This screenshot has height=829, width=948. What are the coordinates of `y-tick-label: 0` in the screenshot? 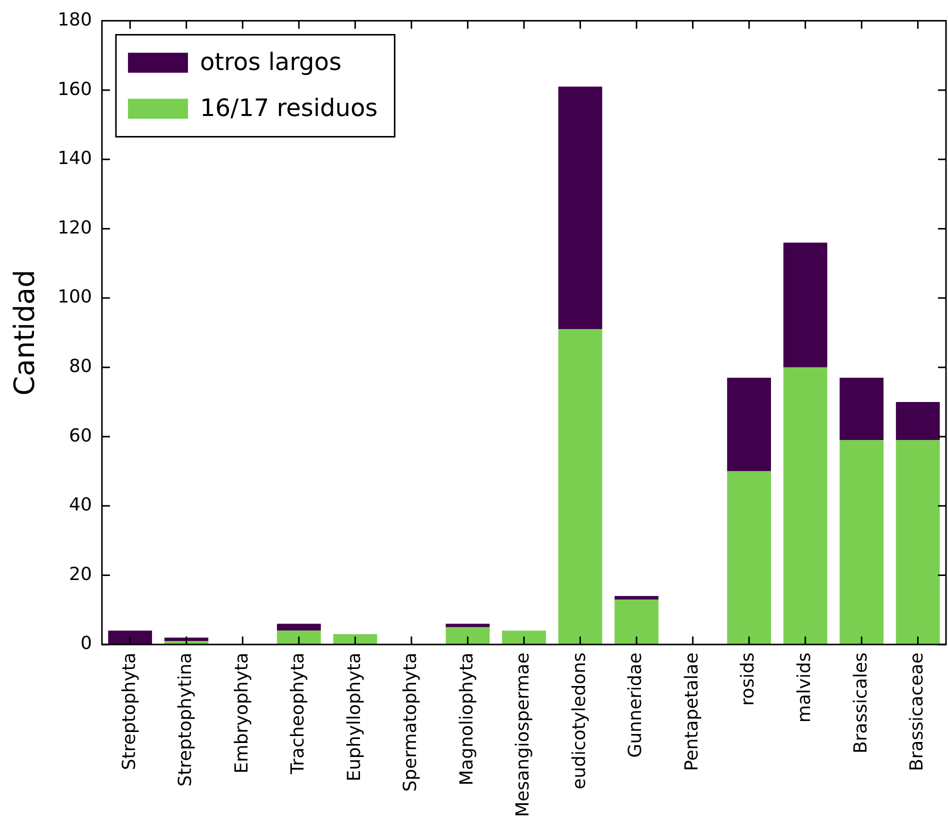 It's located at (86, 643).